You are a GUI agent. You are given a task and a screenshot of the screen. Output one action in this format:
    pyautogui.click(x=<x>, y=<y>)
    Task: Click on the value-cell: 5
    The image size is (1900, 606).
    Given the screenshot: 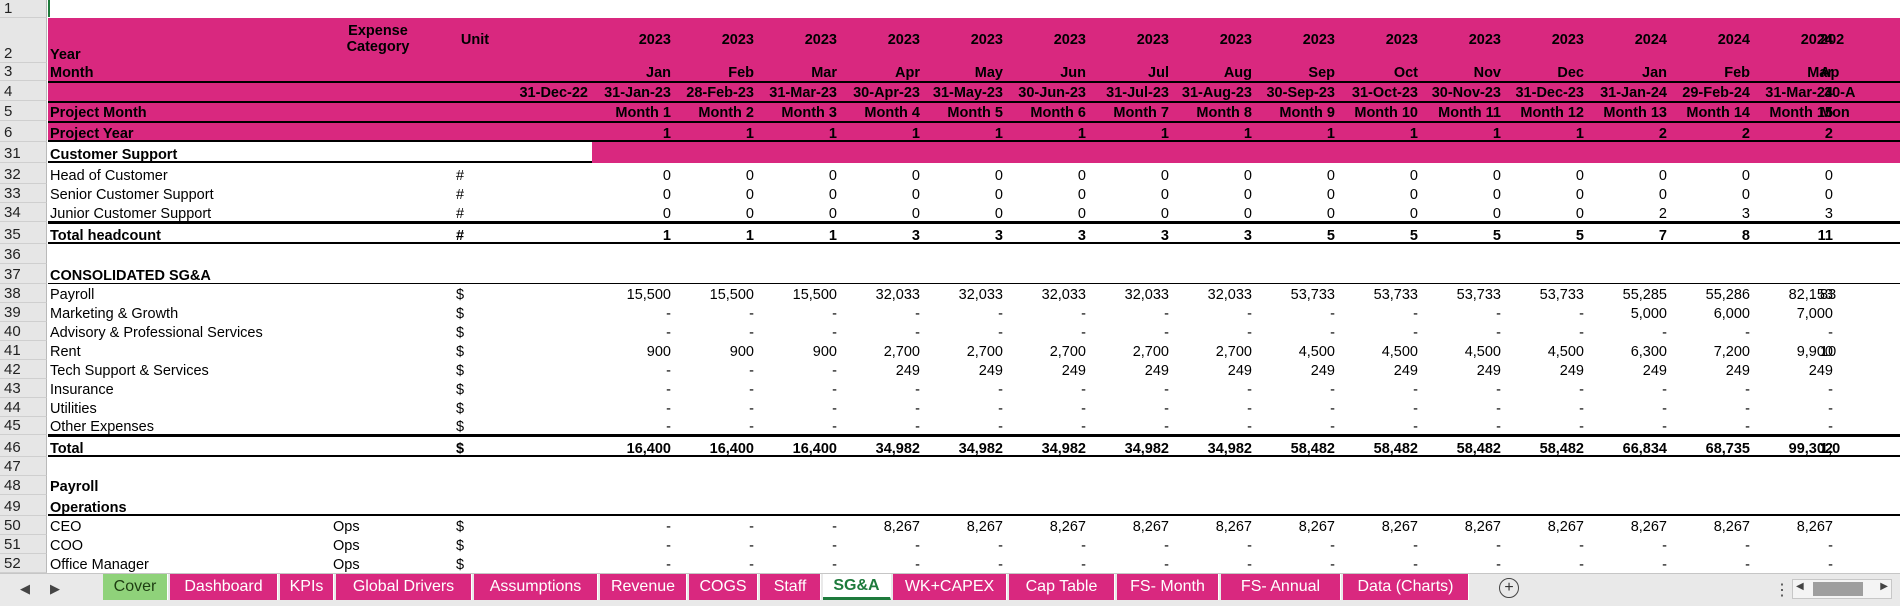 What is the action you would take?
    pyautogui.click(x=1413, y=236)
    